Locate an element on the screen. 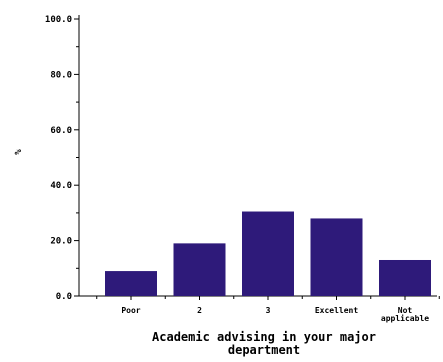 Image resolution: width=443 pixels, height=362 pixels. y-axis-label: % is located at coordinates (19, 152).